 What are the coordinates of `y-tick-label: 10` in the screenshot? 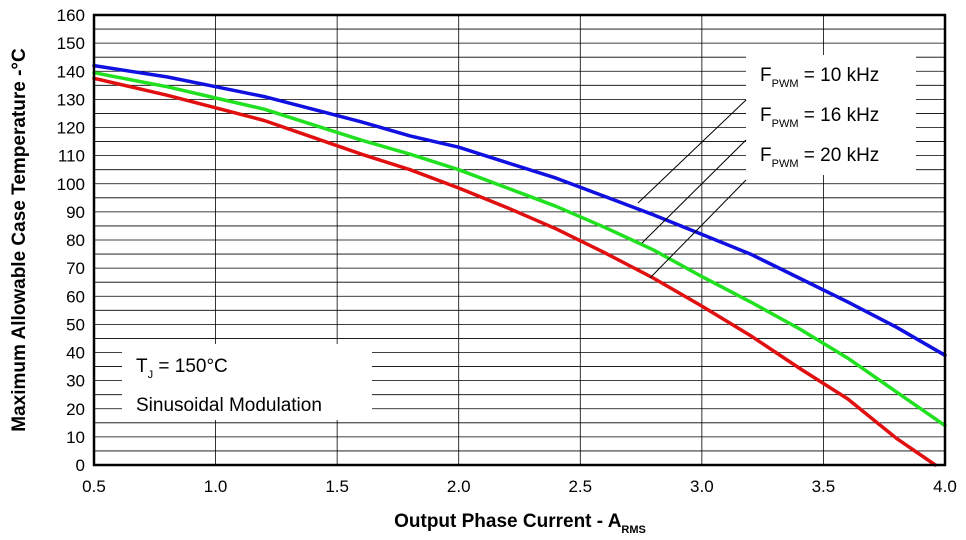 It's located at (75, 437).